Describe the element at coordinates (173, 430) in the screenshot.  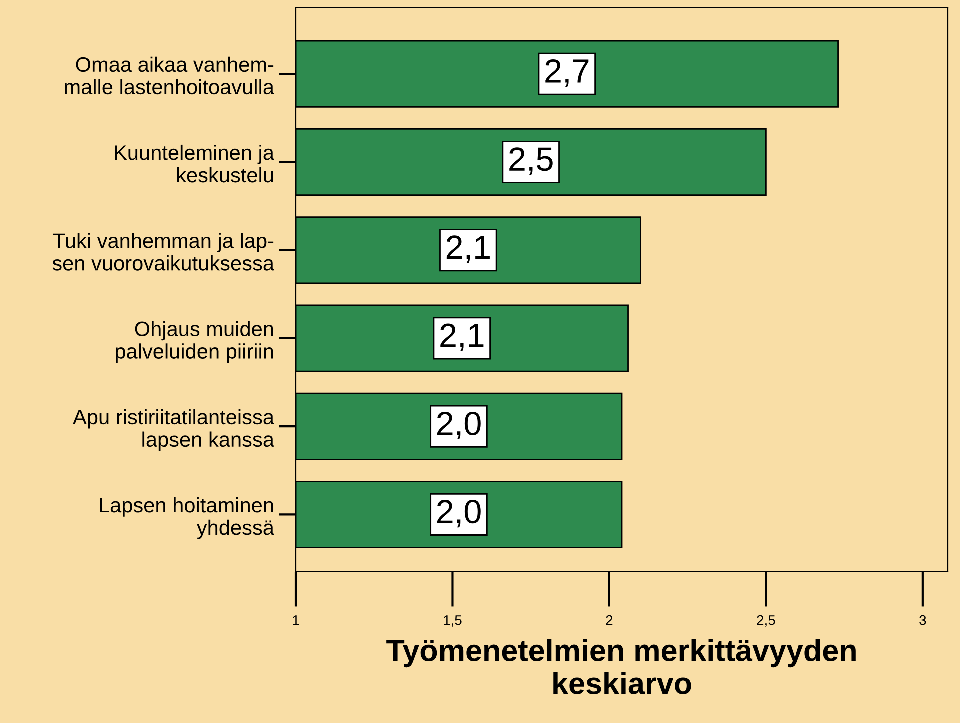
I see `y-tick-label: Apu ristiriitatilanteissa lapsen kanssa` at that location.